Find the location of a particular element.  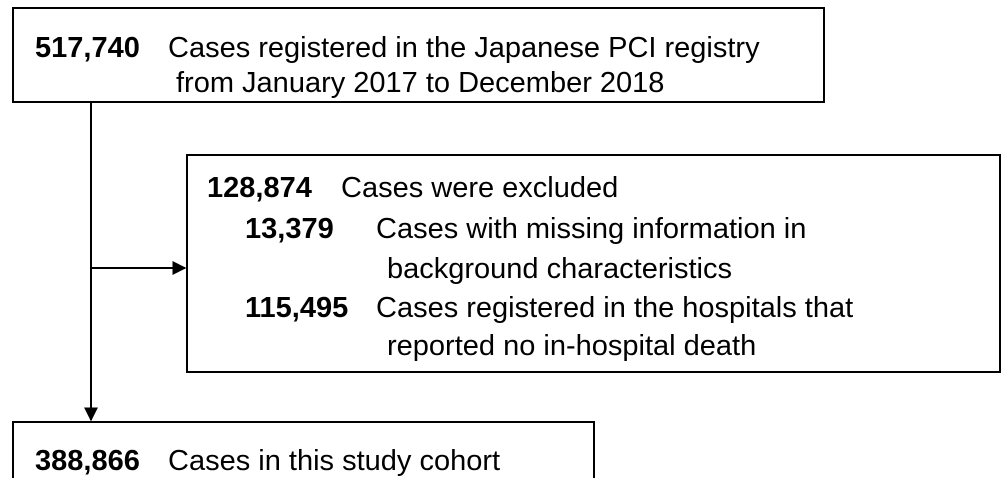

box-text: background characteristics is located at coordinates (559, 269).